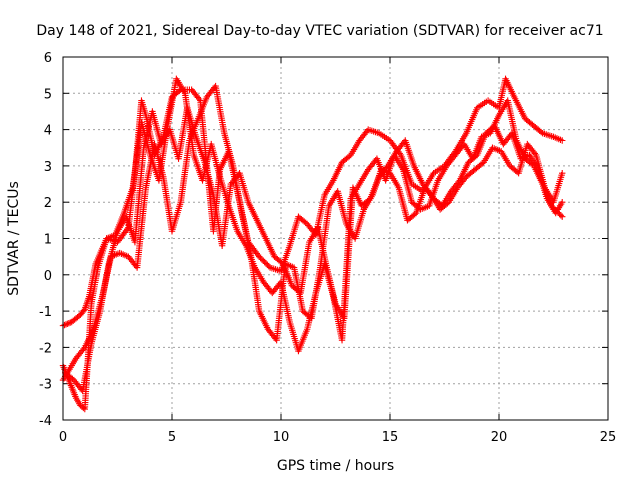 This screenshot has height=480, width=640. What do you see at coordinates (281, 437) in the screenshot?
I see `x-tick-label: 10` at bounding box center [281, 437].